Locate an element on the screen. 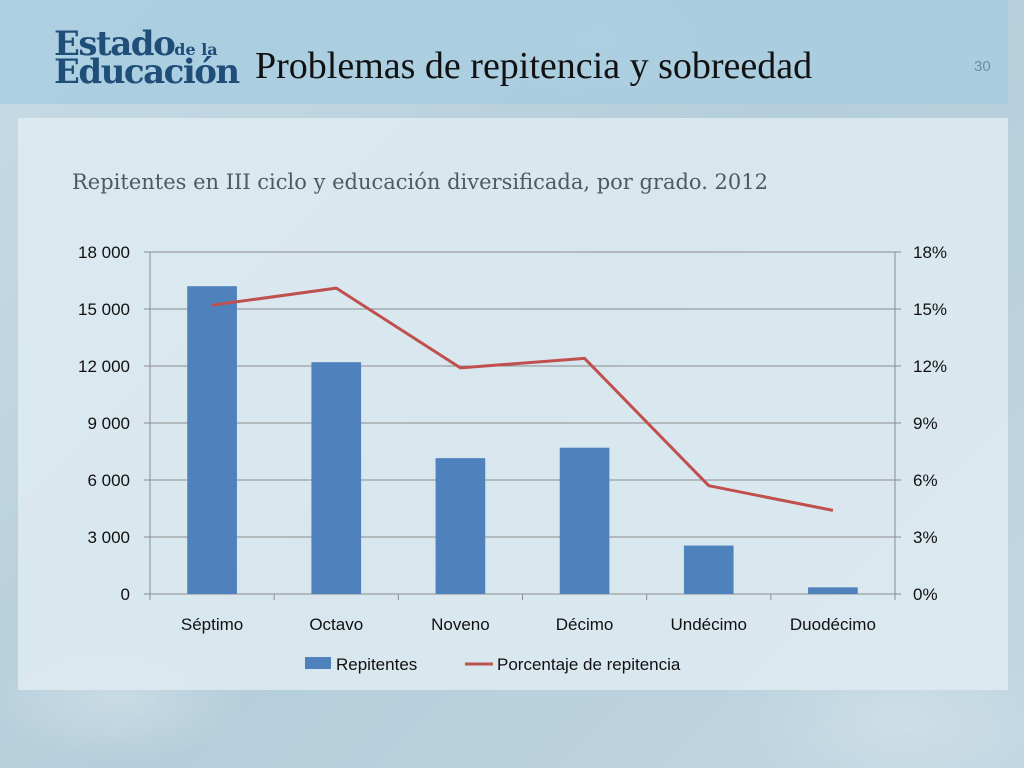 This screenshot has width=1024, height=768. category-label: Duodécimo is located at coordinates (833, 624).